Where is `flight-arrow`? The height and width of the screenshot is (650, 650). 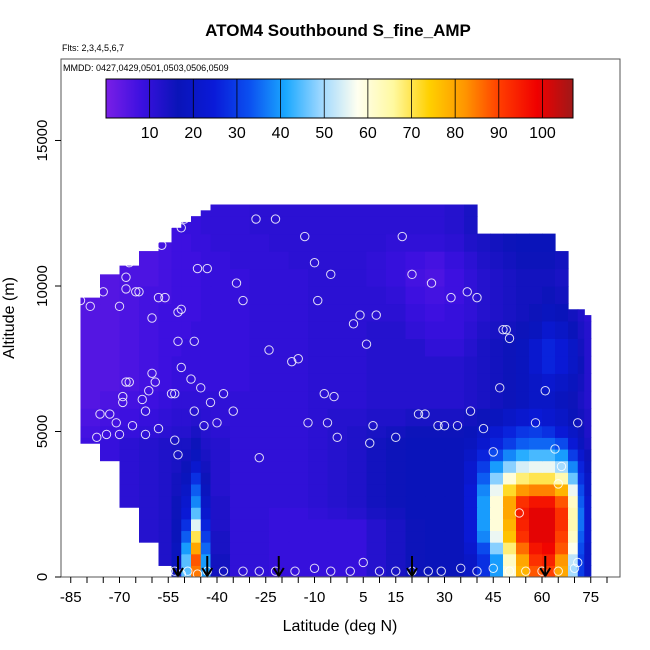 flight-arrow is located at coordinates (178, 567).